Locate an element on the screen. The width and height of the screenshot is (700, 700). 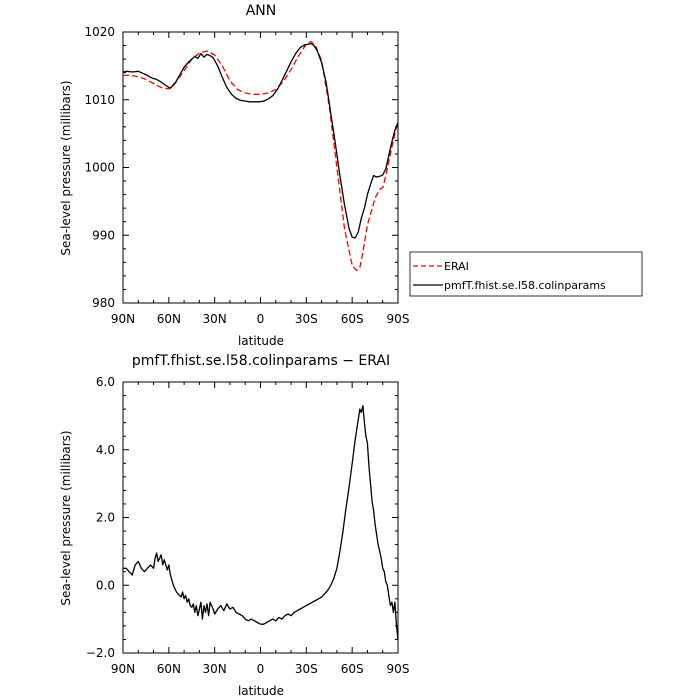
series-line-difference is located at coordinates (261, 522).